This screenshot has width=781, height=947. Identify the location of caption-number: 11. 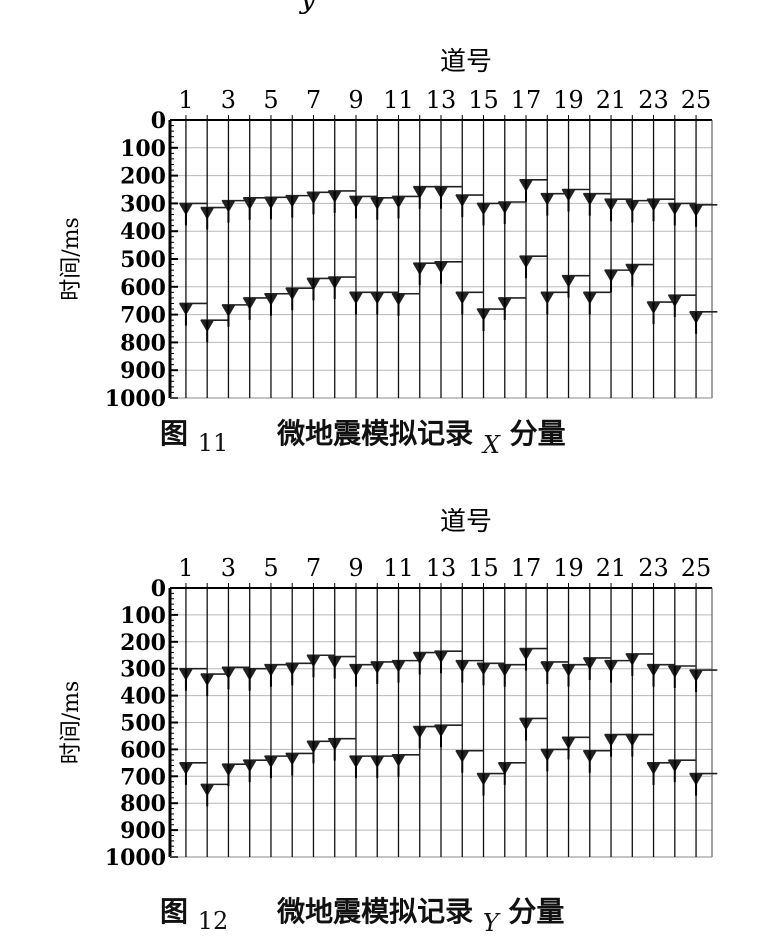
(213, 443).